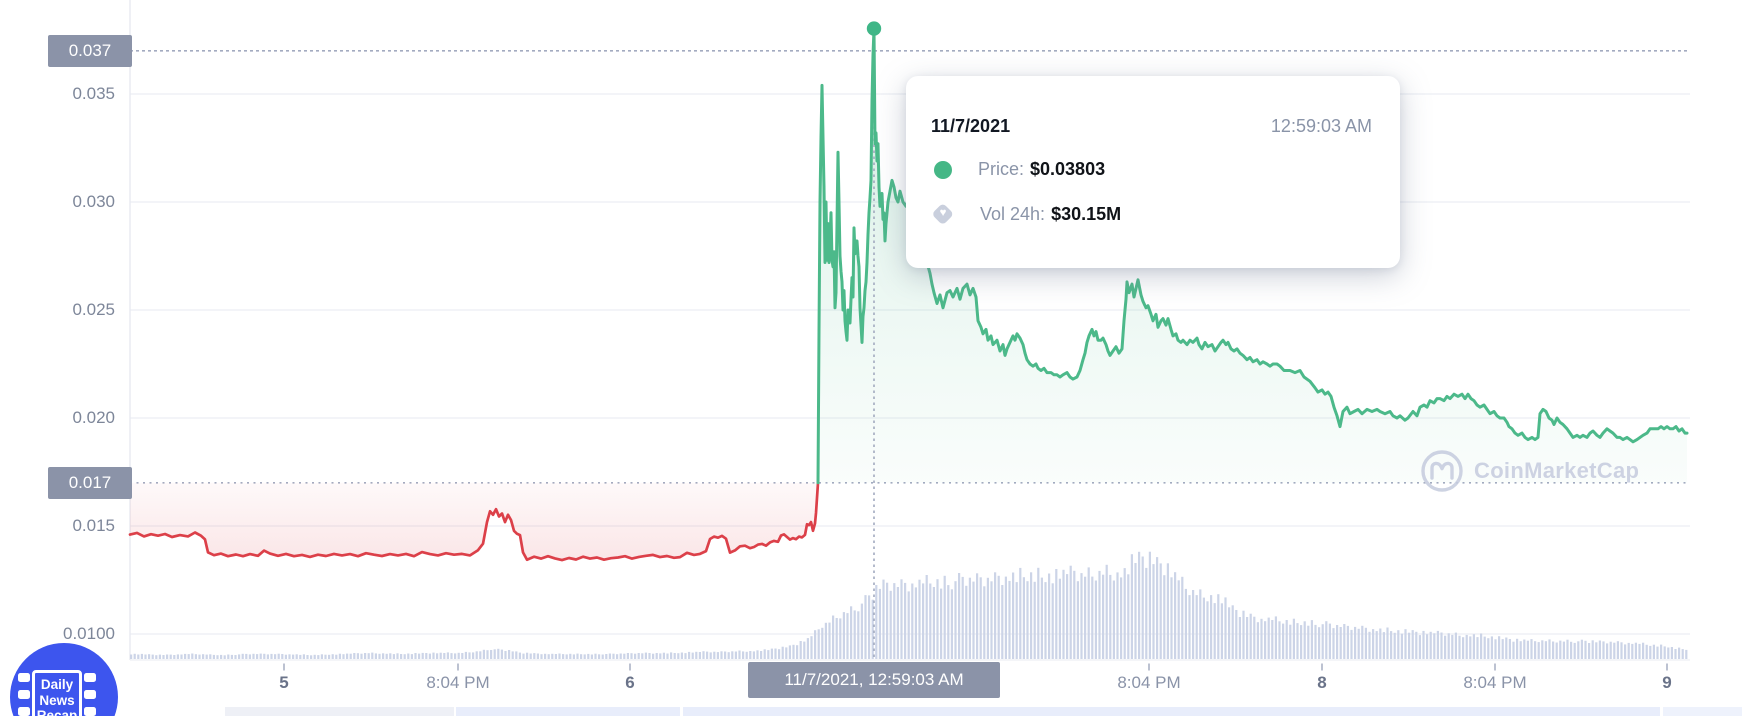 The height and width of the screenshot is (716, 1742). Describe the element at coordinates (57, 712) in the screenshot. I see `logo-text-line: Recap` at that location.